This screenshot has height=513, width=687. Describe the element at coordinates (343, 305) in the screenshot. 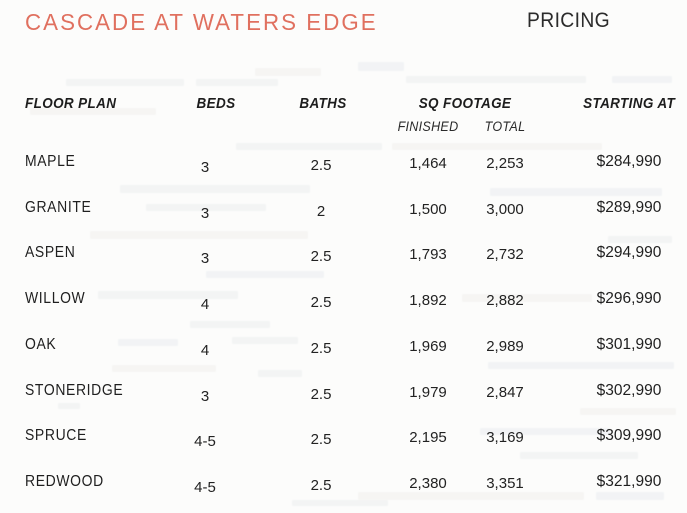

I see `table-row: WILLOW 4 2.5 1,892 2,882 $296,990` at that location.